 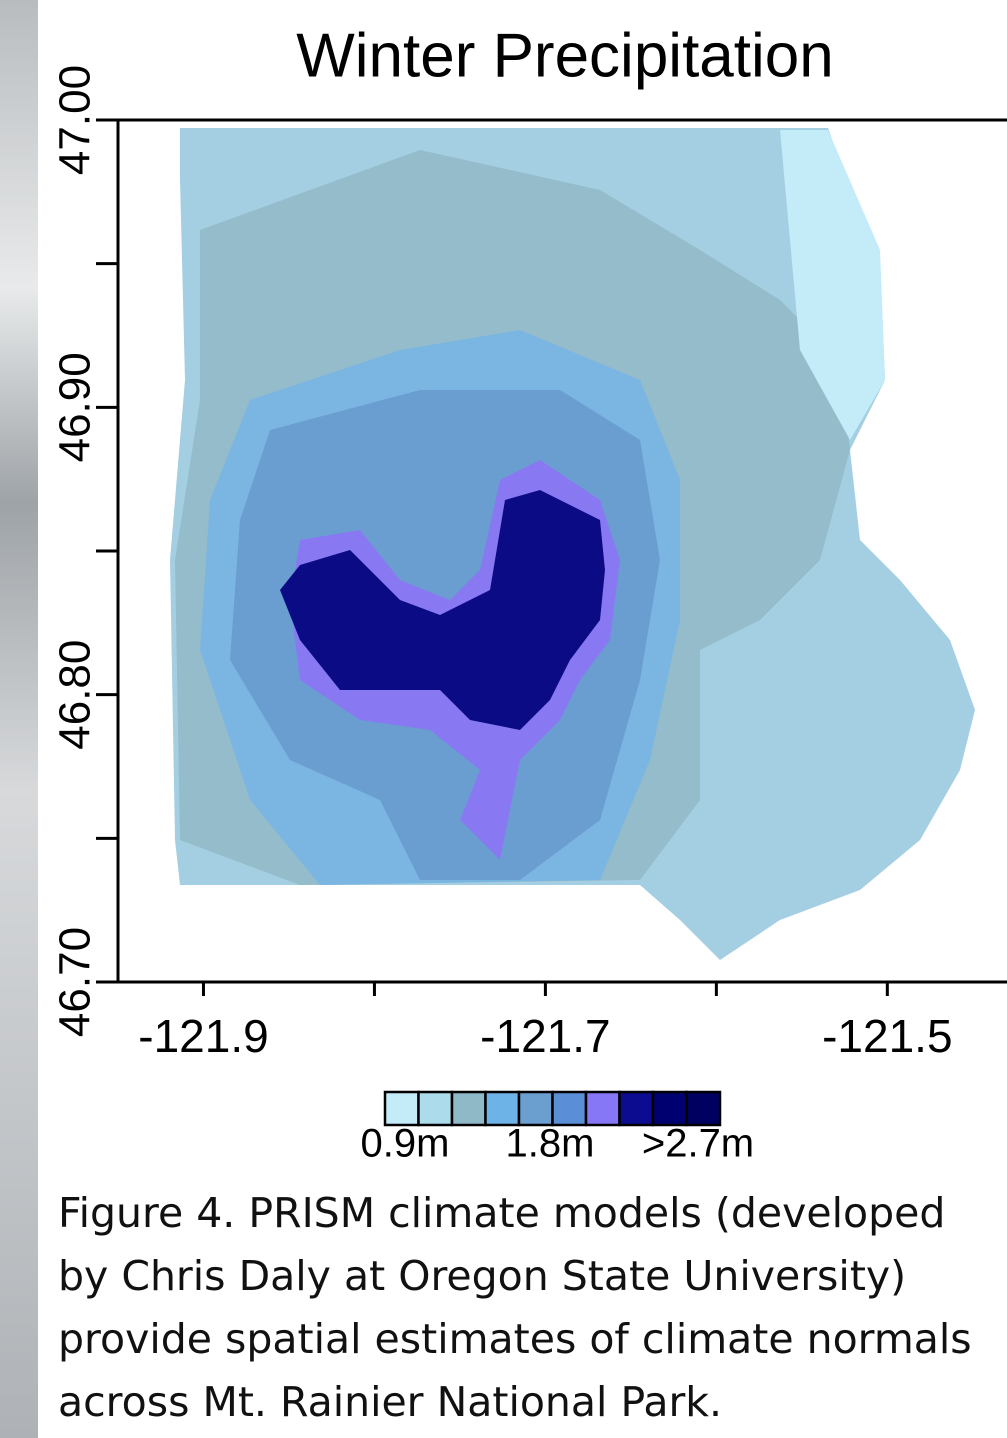 What do you see at coordinates (75, 695) in the screenshot?
I see `y-tick-label: 46.80` at bounding box center [75, 695].